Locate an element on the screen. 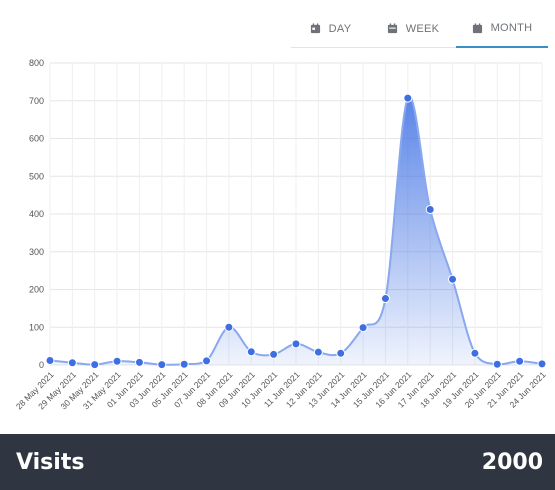  tab-month: MONTH is located at coordinates (502, 29).